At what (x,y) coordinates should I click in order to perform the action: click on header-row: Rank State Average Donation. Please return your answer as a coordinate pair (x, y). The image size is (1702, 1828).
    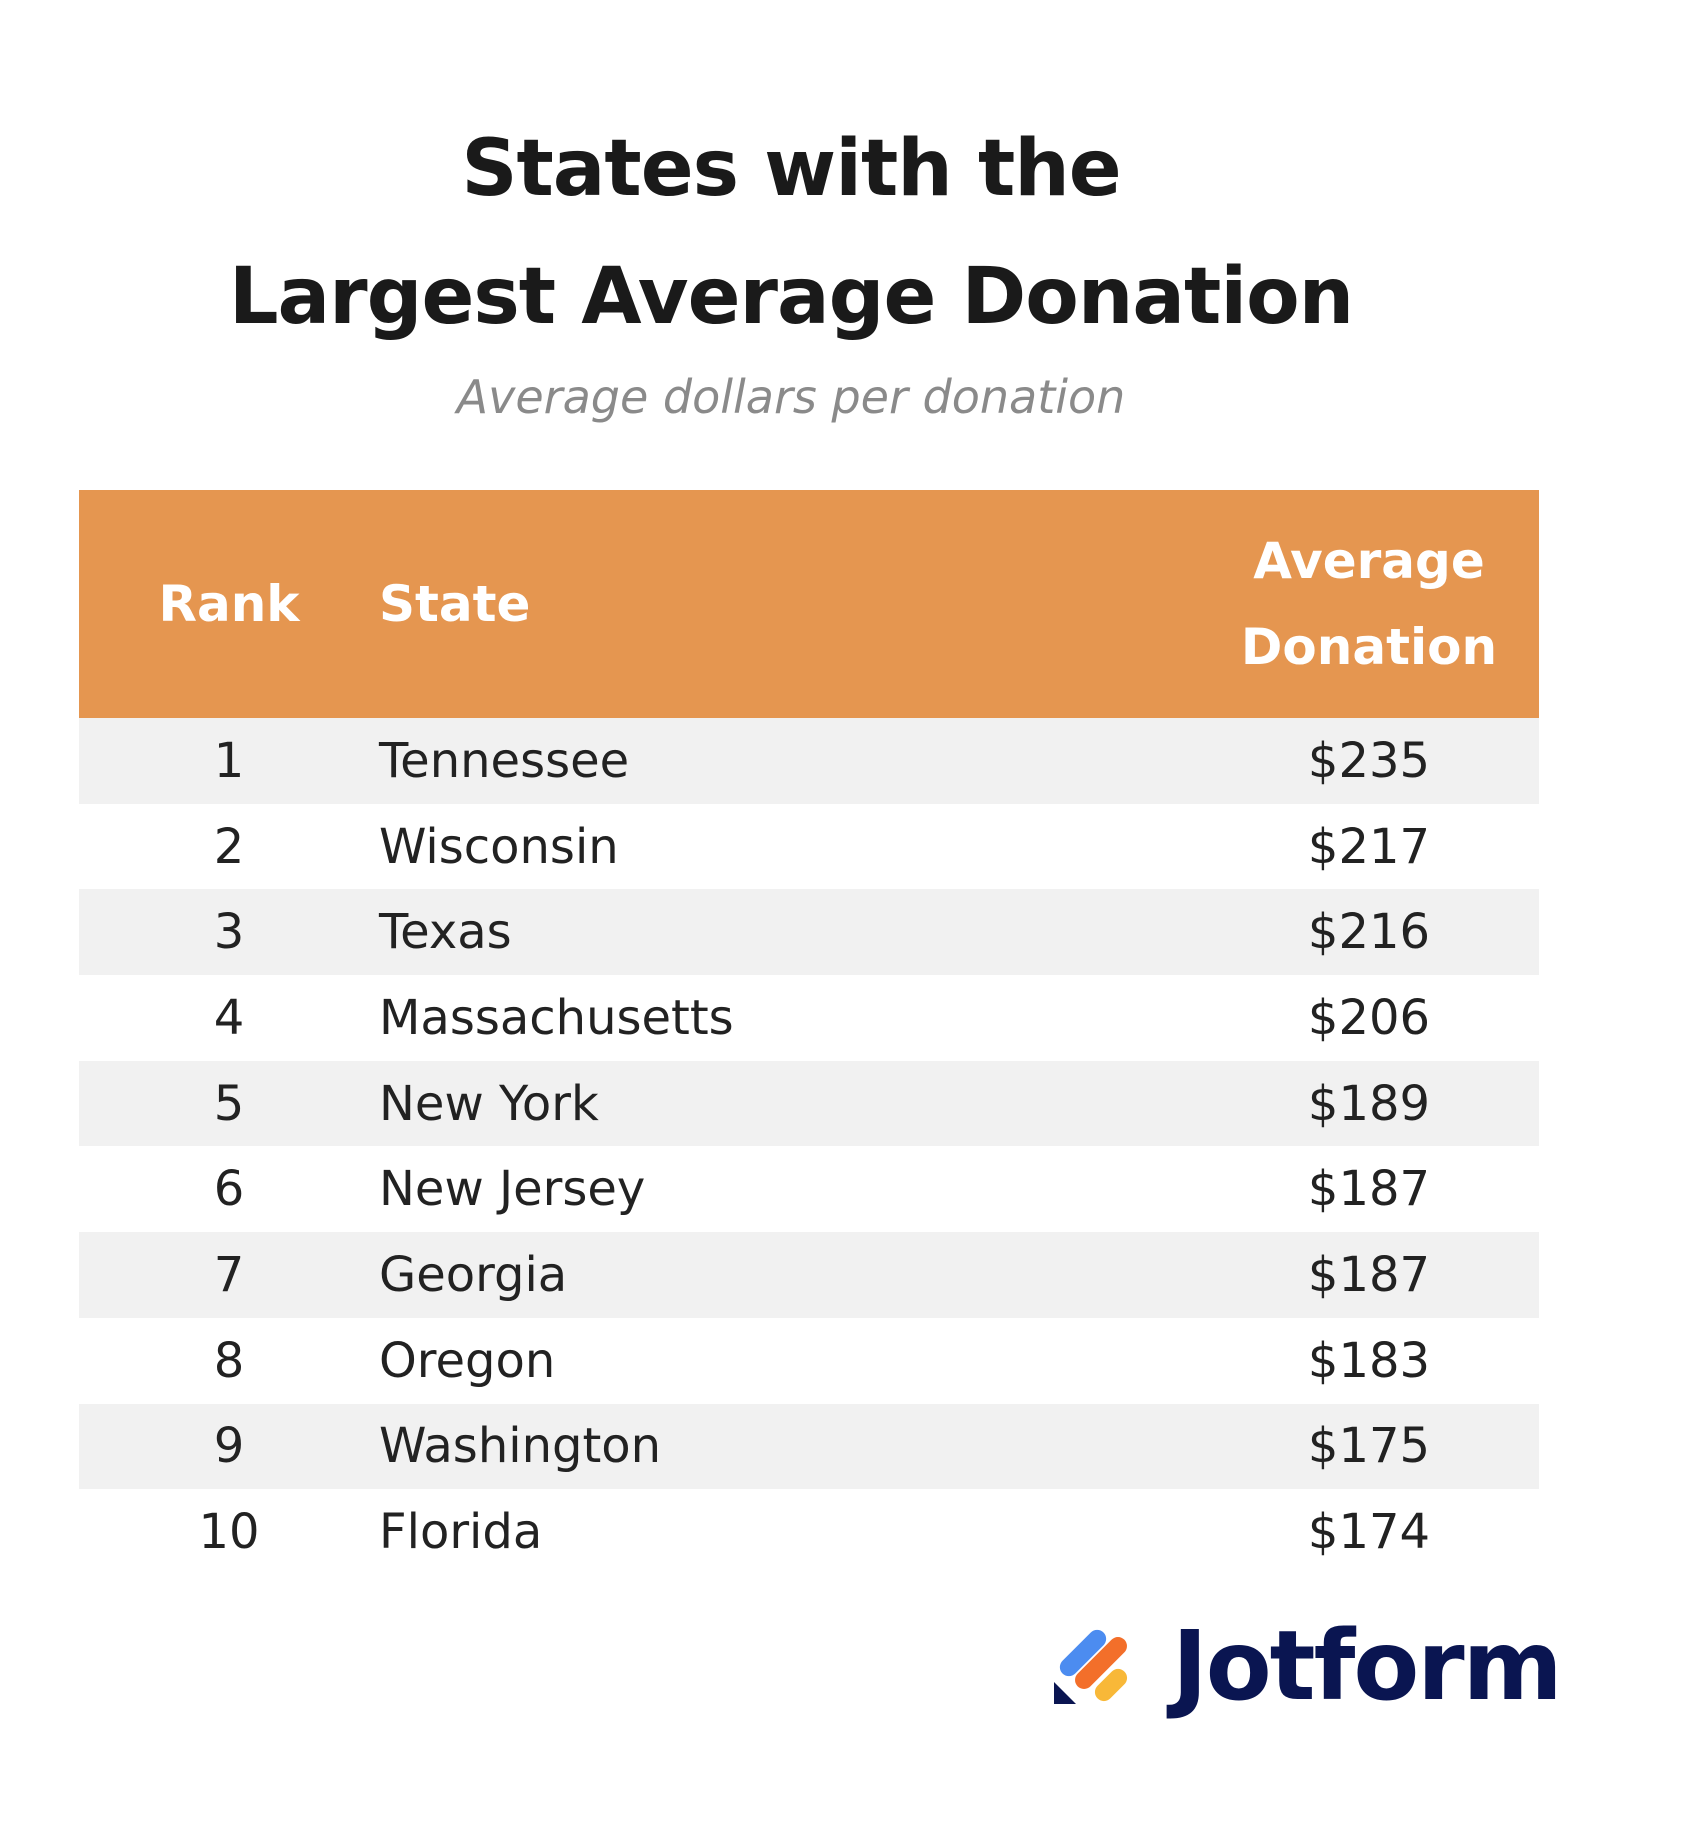
    Looking at the image, I should click on (809, 604).